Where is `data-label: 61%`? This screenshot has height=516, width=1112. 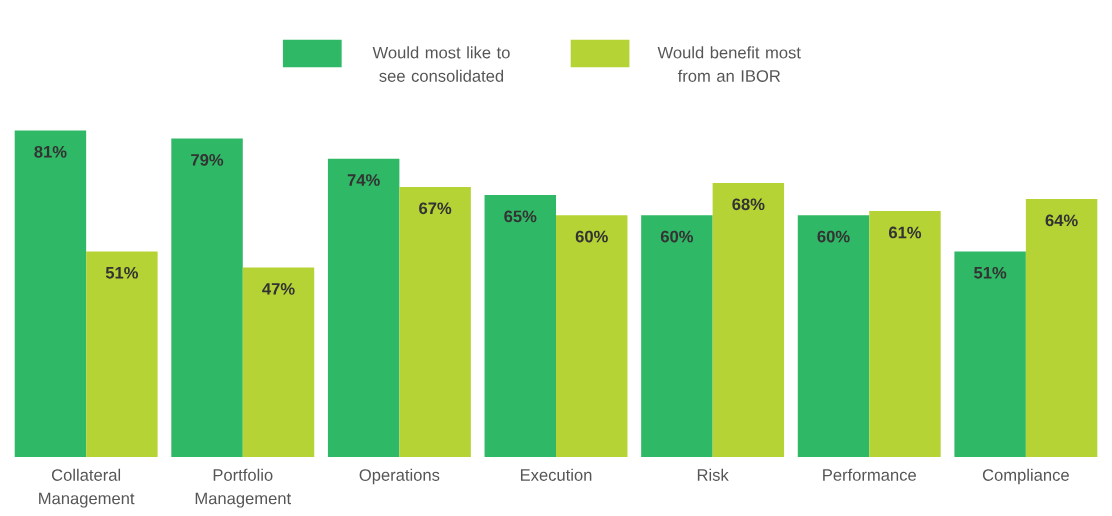 data-label: 61% is located at coordinates (905, 232).